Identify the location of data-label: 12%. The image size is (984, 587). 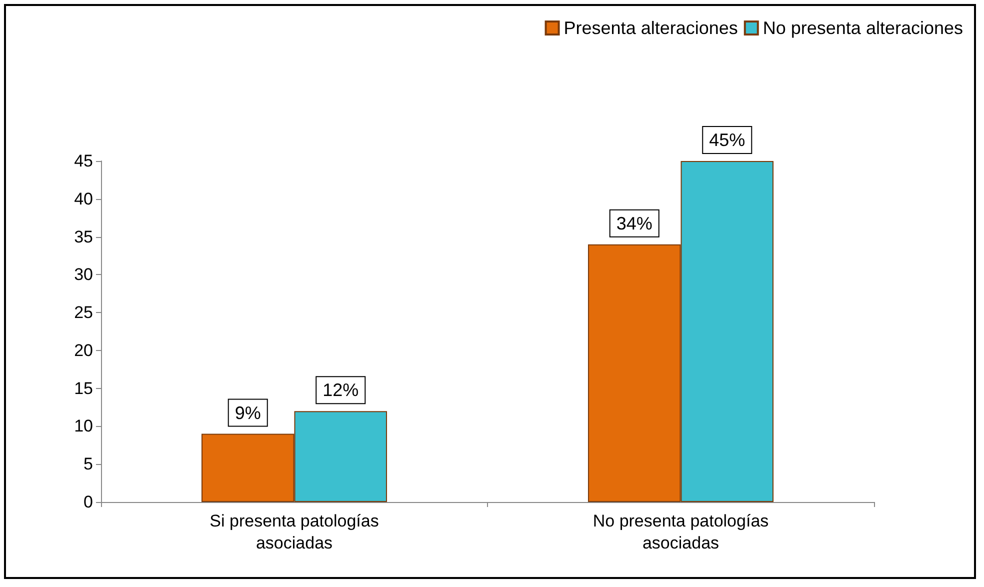
(340, 390).